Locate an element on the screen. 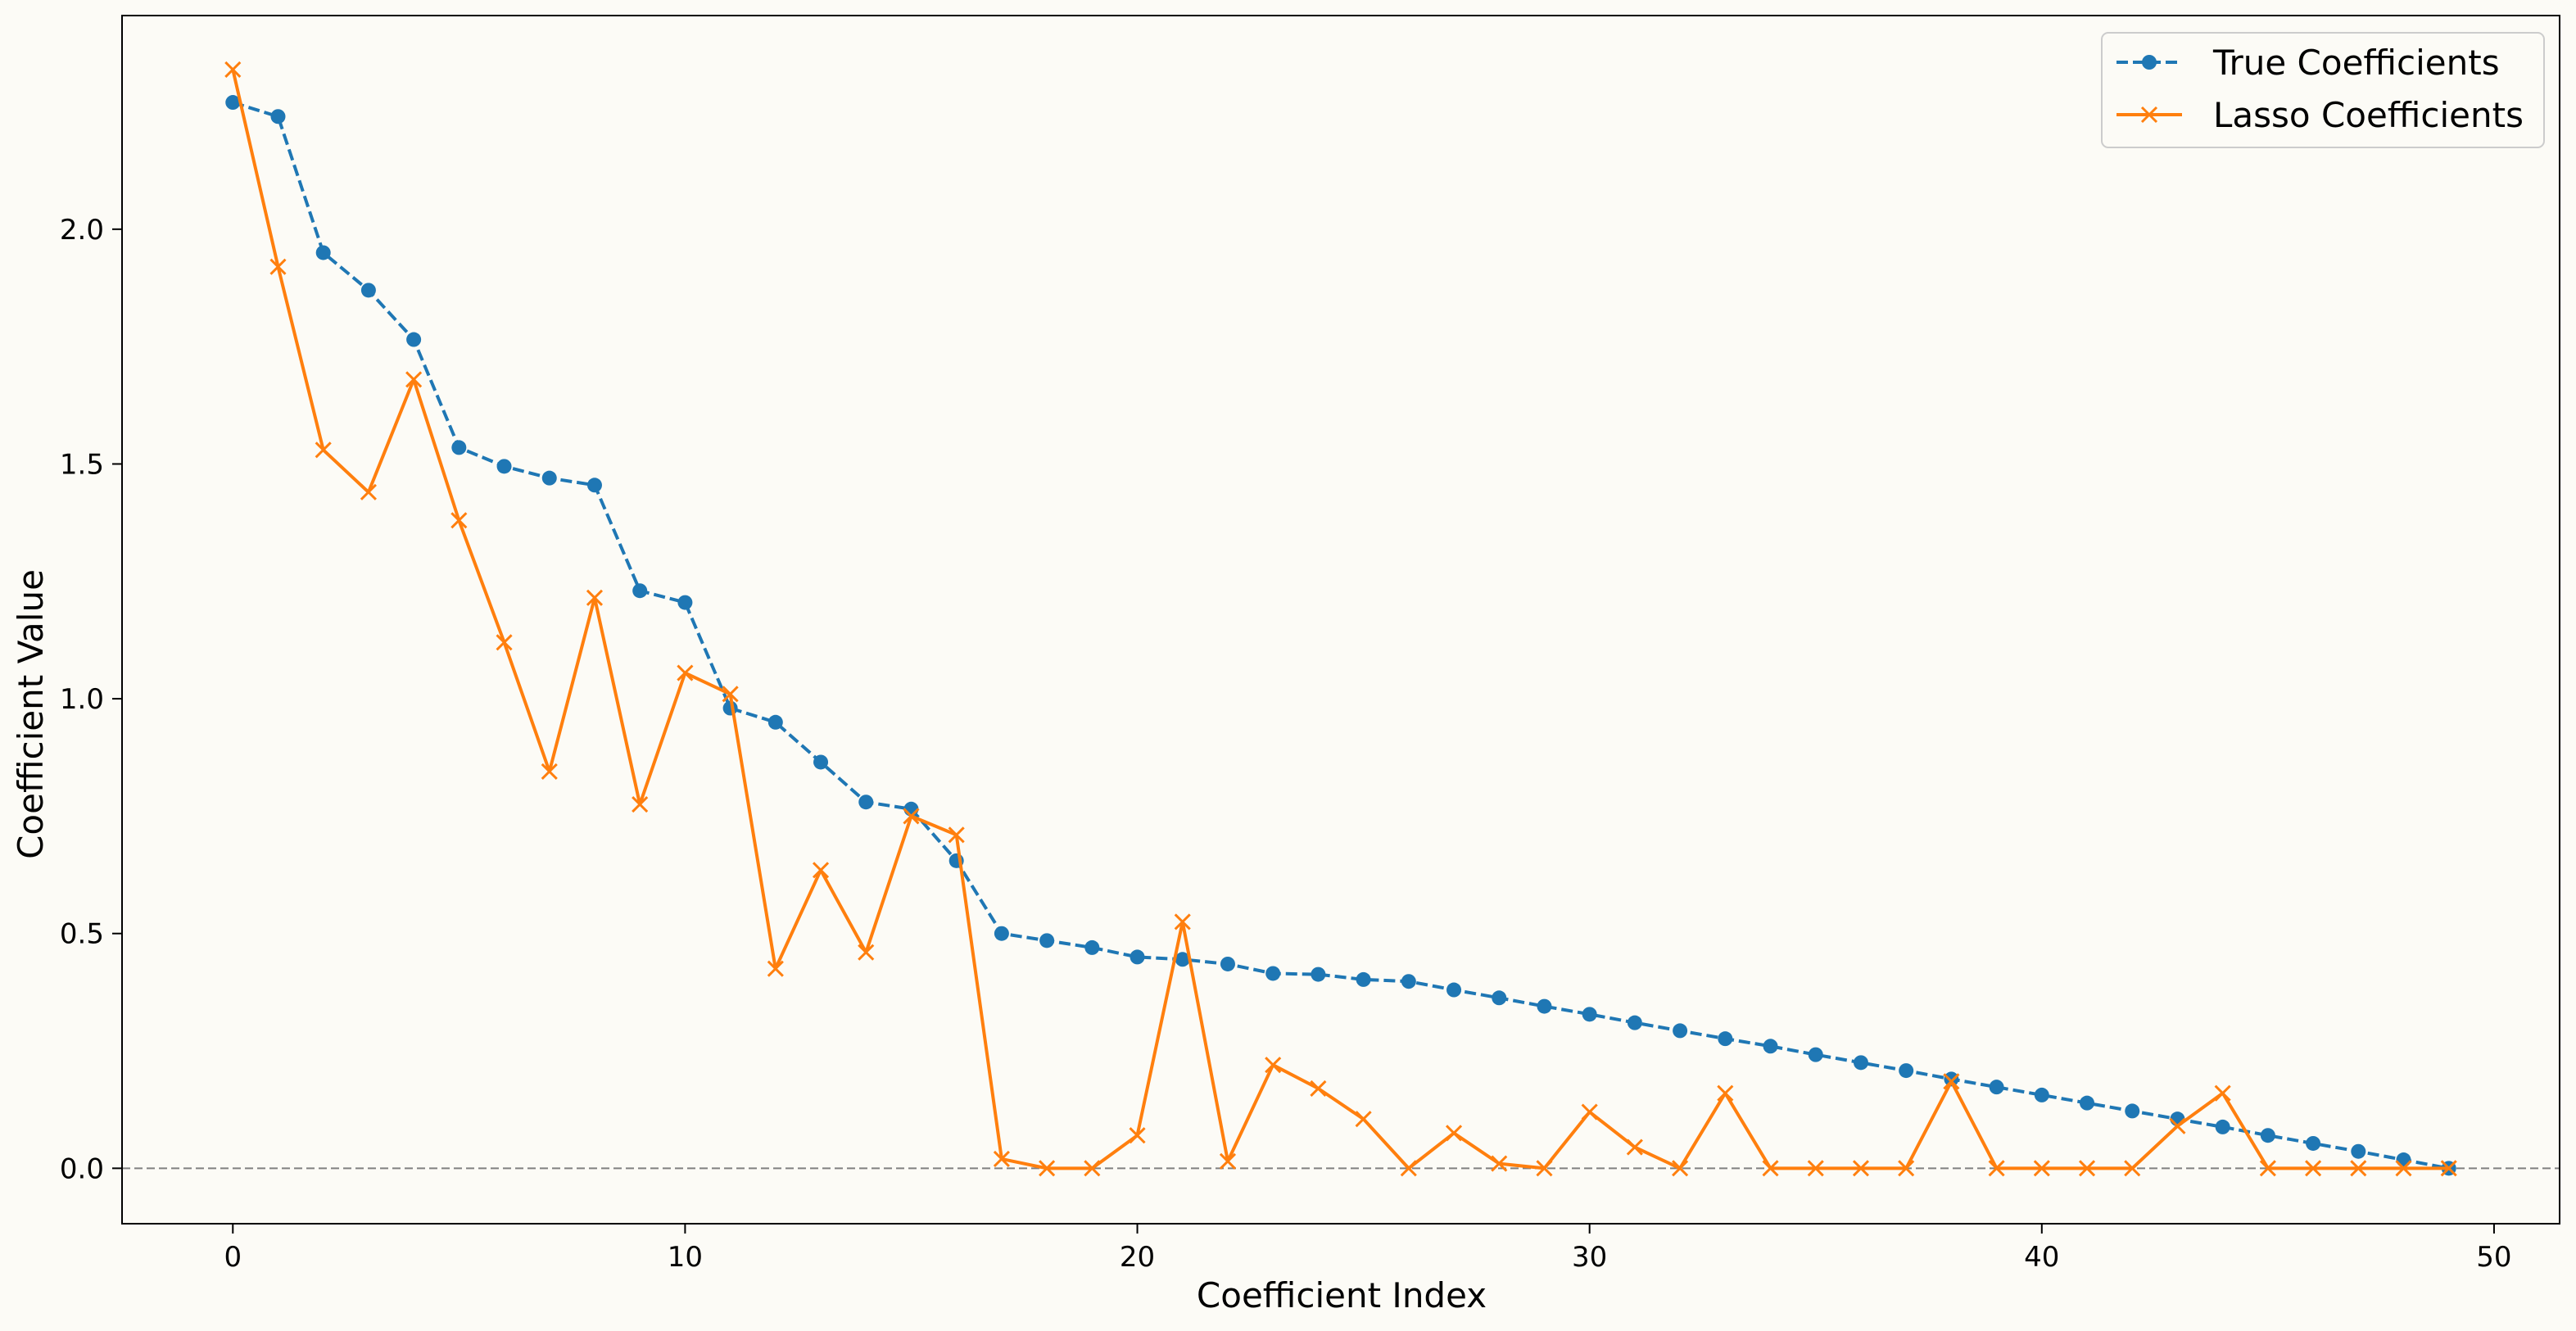  y-tick-label: 0.5 is located at coordinates (82, 934).